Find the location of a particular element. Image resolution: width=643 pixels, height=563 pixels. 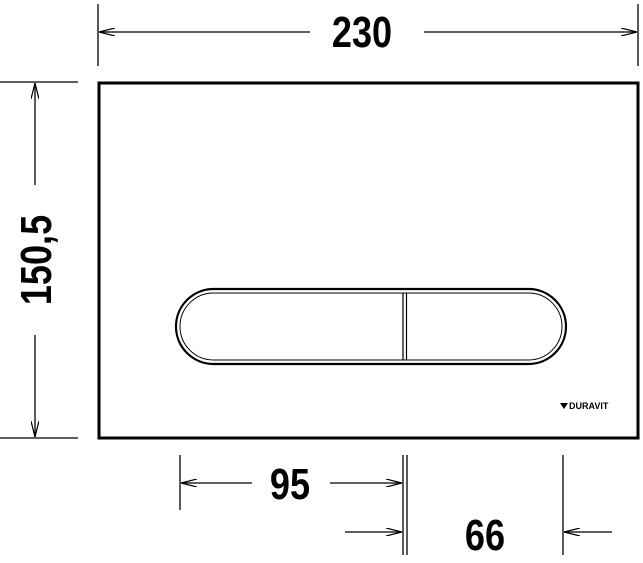

button-offset-dimension: 95 is located at coordinates (293, 505).